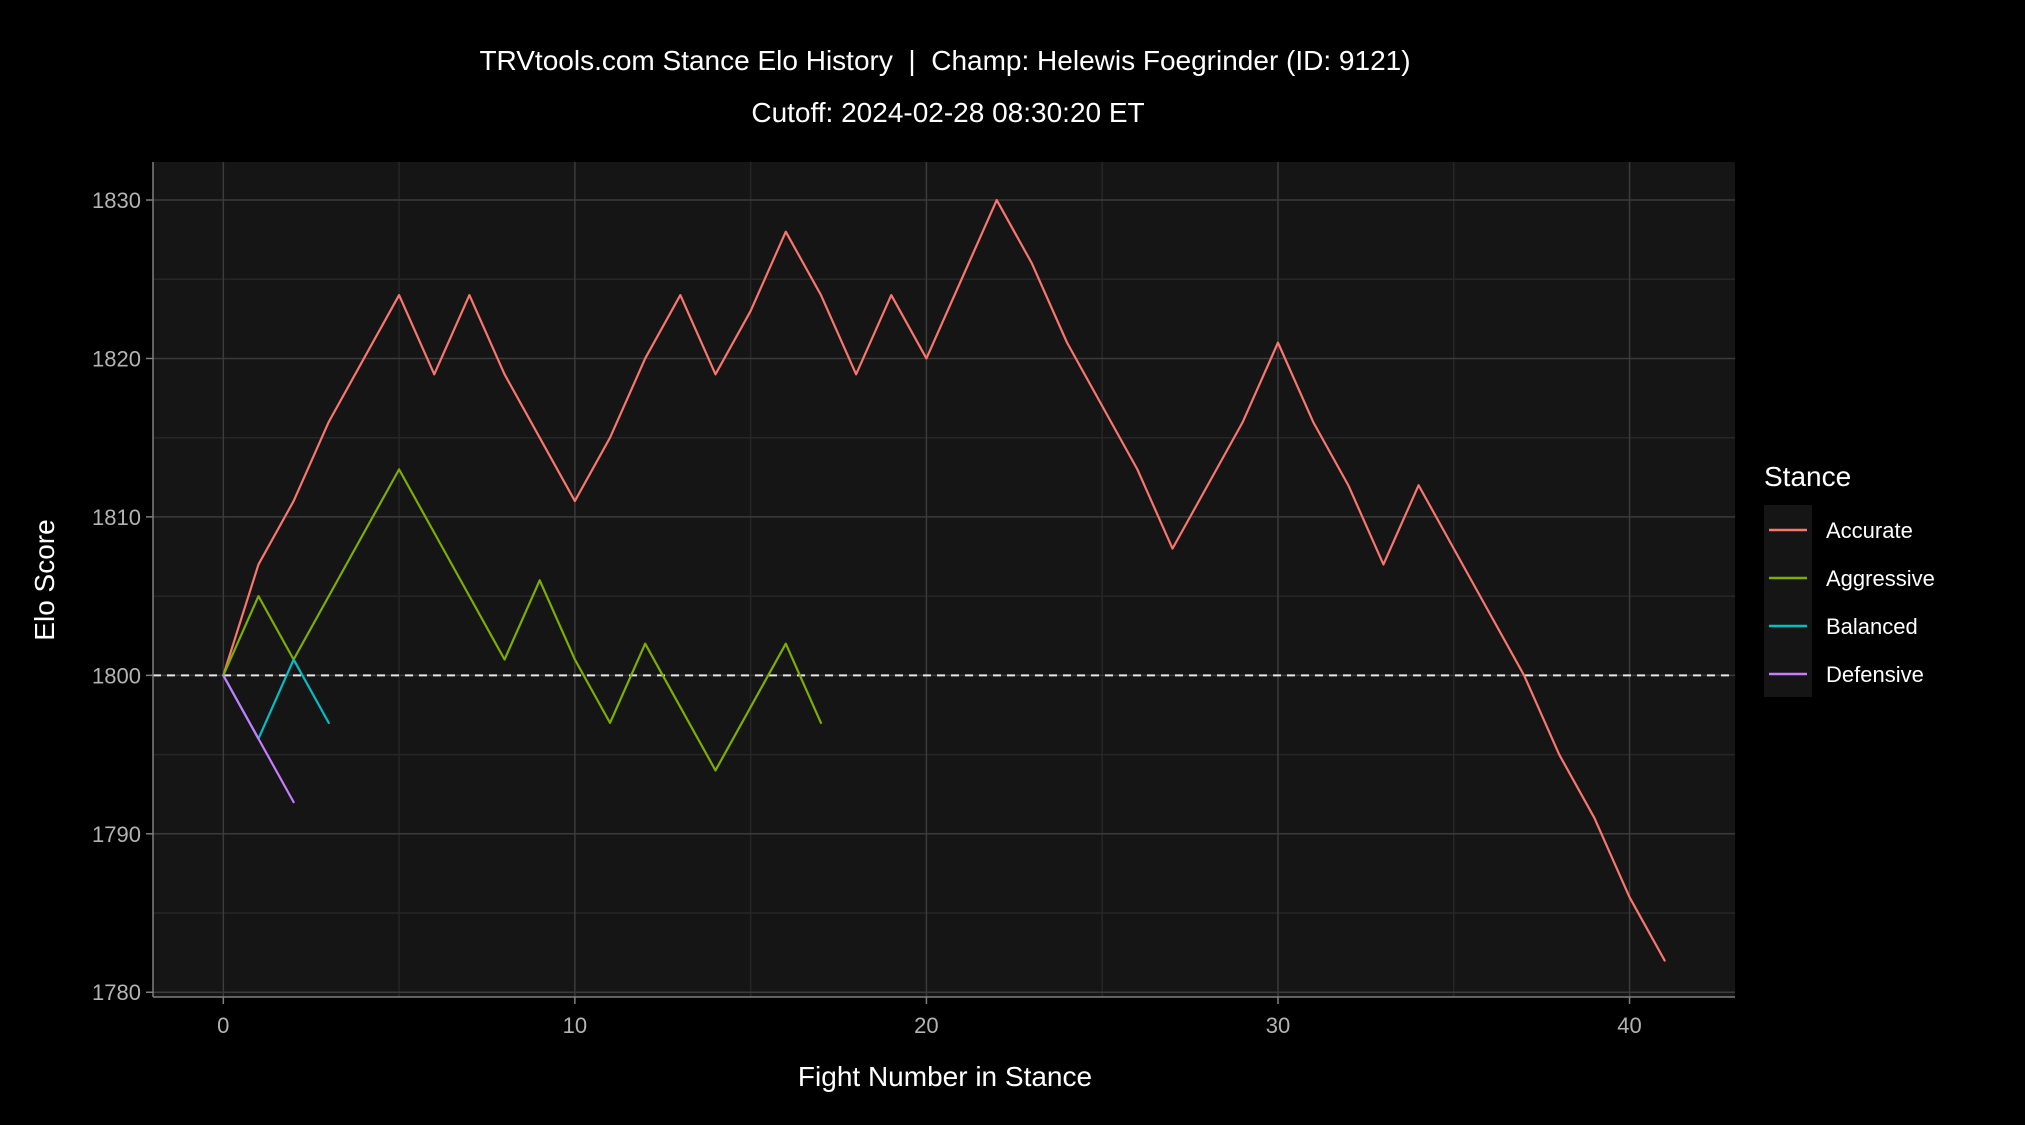  I want to click on legend-title: Stance, so click(1807, 476).